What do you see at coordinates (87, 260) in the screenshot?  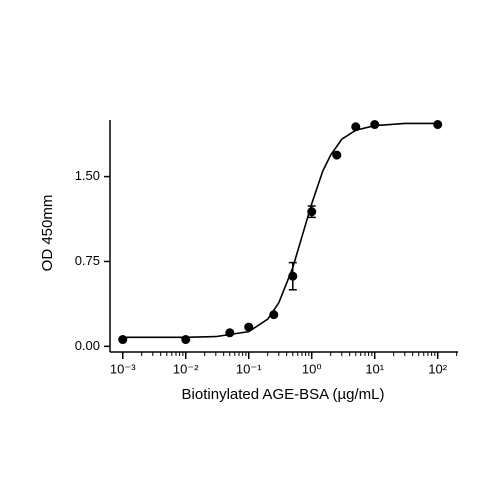 I see `y-tick-label: 0.75` at bounding box center [87, 260].